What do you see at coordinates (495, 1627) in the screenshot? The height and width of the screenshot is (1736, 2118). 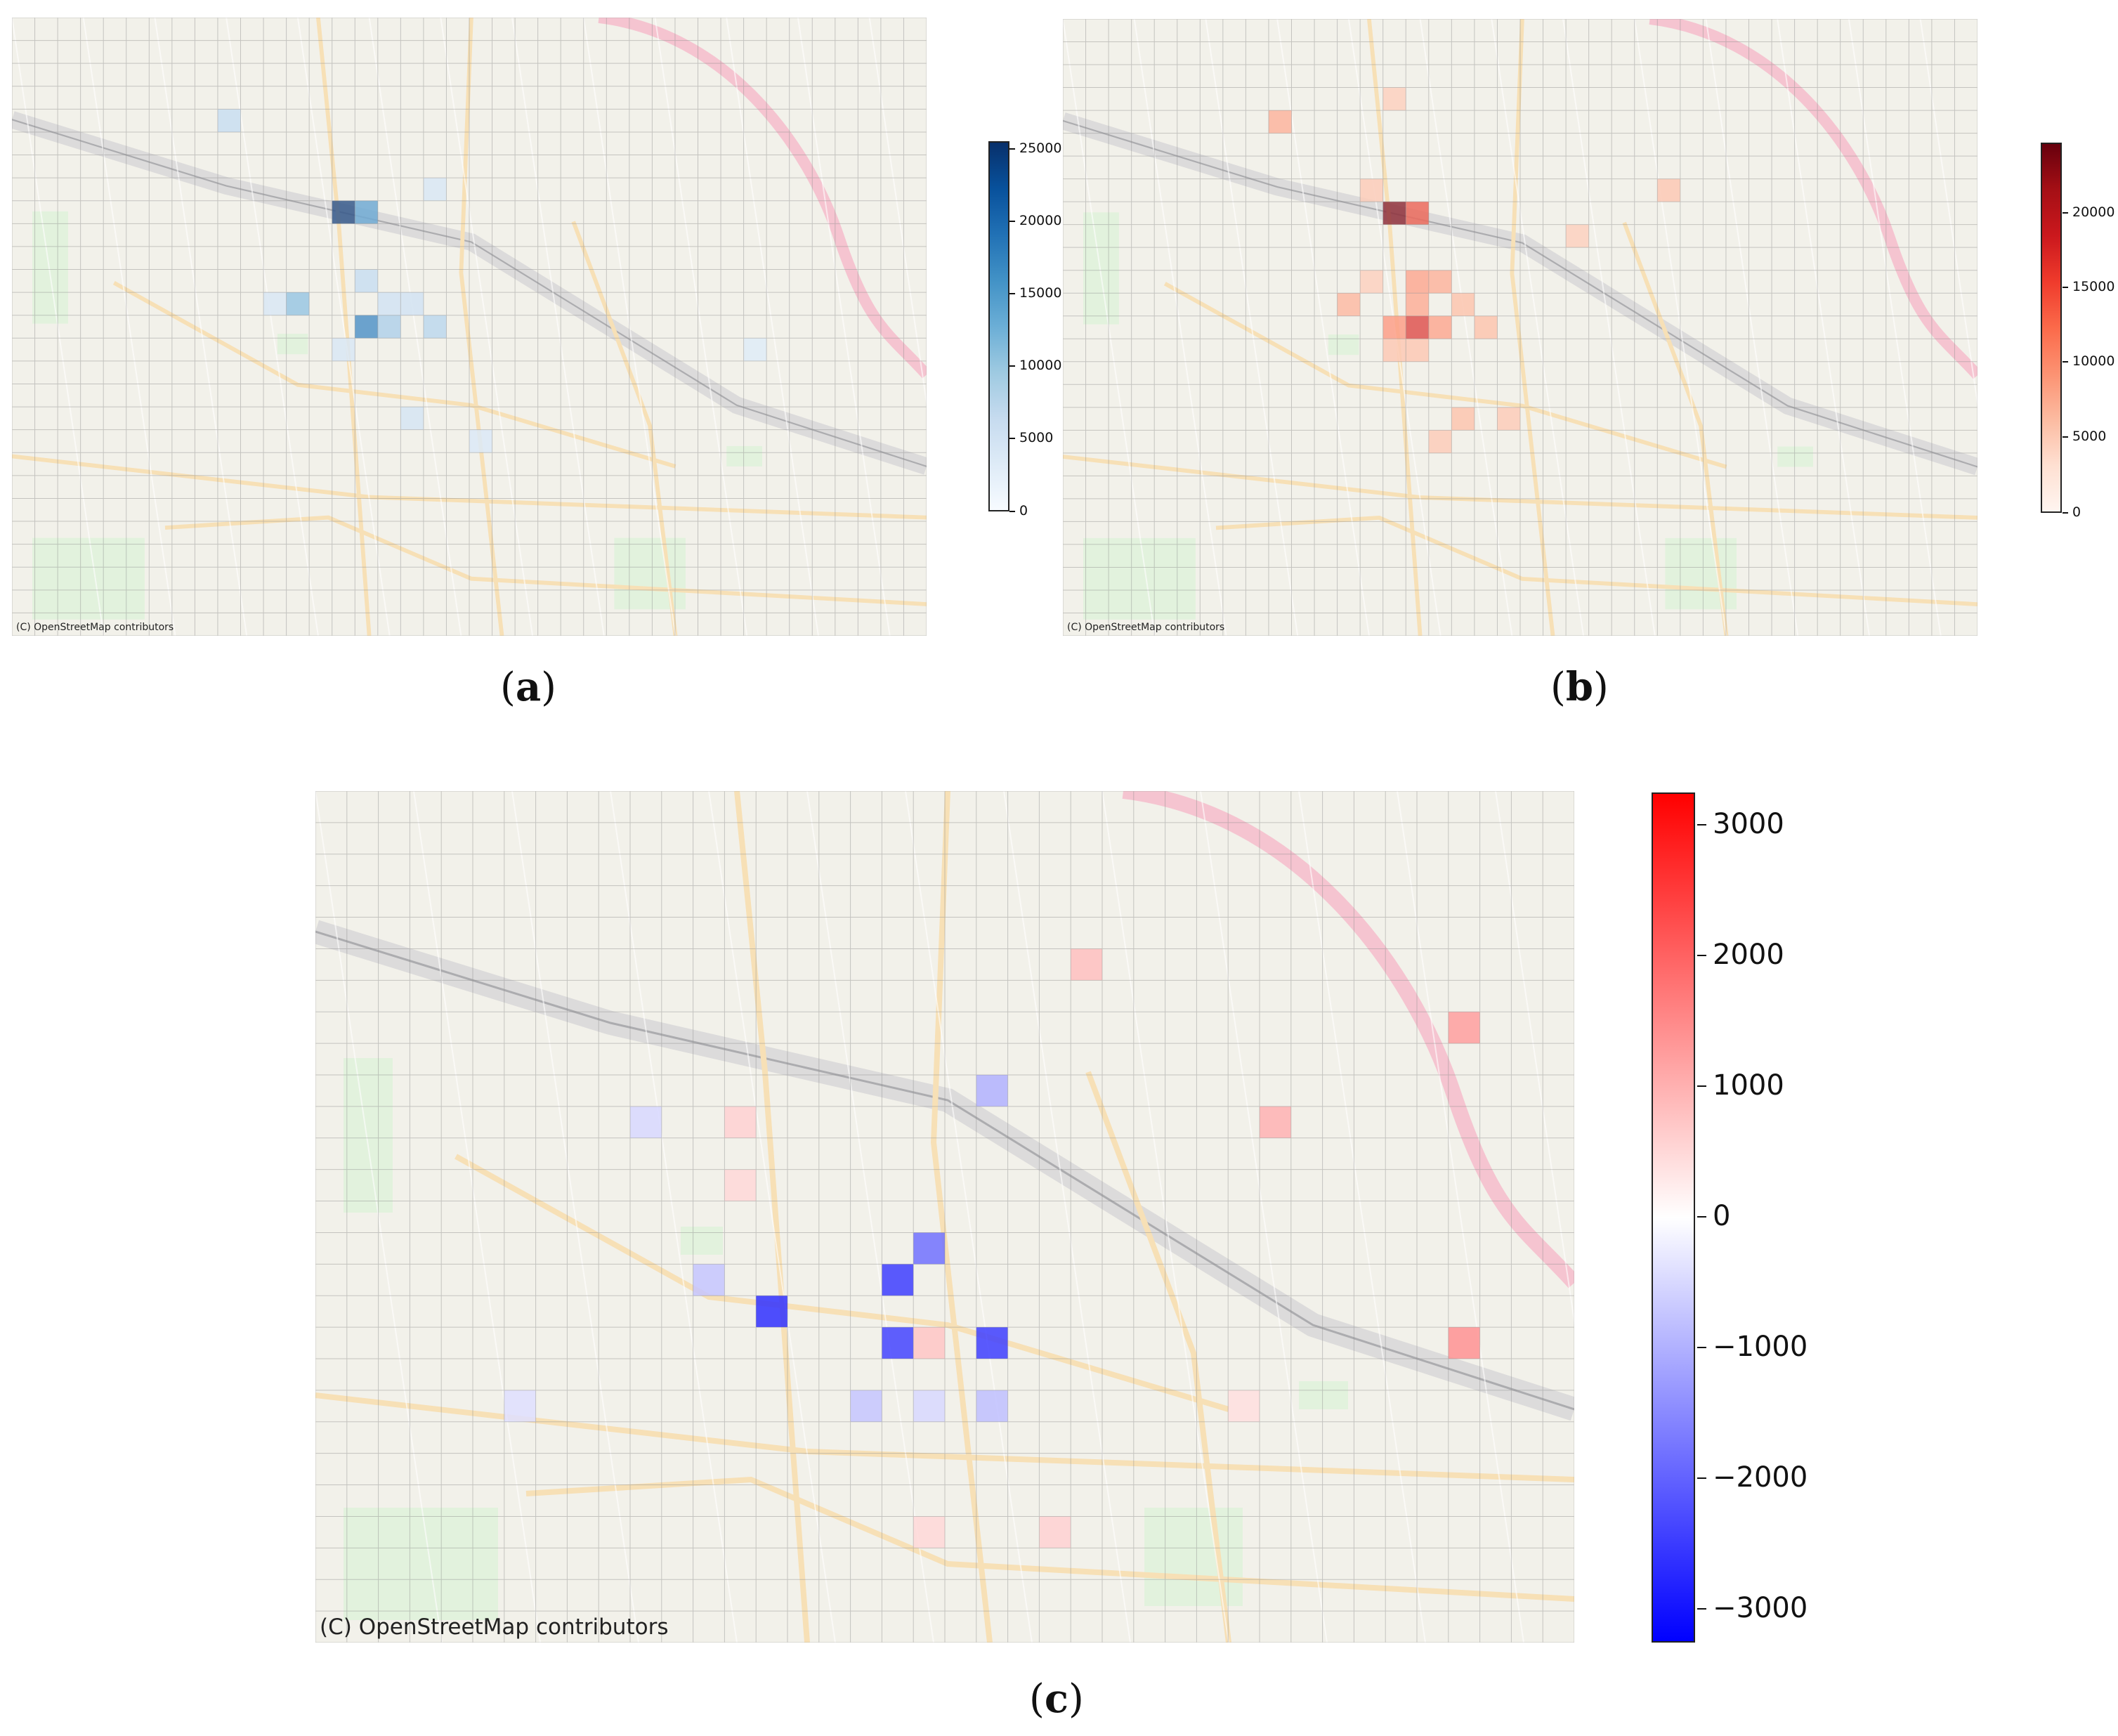 I see `map-credit-c: (C) OpenStreetMap contributors` at bounding box center [495, 1627].